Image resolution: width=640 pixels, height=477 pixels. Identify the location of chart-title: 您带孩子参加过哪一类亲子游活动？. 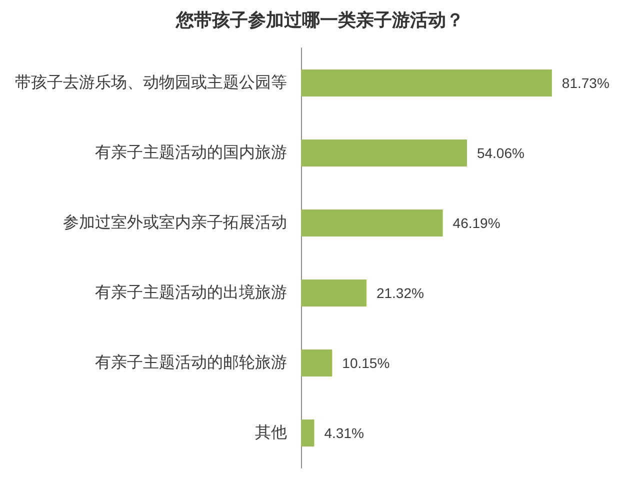
(319, 20).